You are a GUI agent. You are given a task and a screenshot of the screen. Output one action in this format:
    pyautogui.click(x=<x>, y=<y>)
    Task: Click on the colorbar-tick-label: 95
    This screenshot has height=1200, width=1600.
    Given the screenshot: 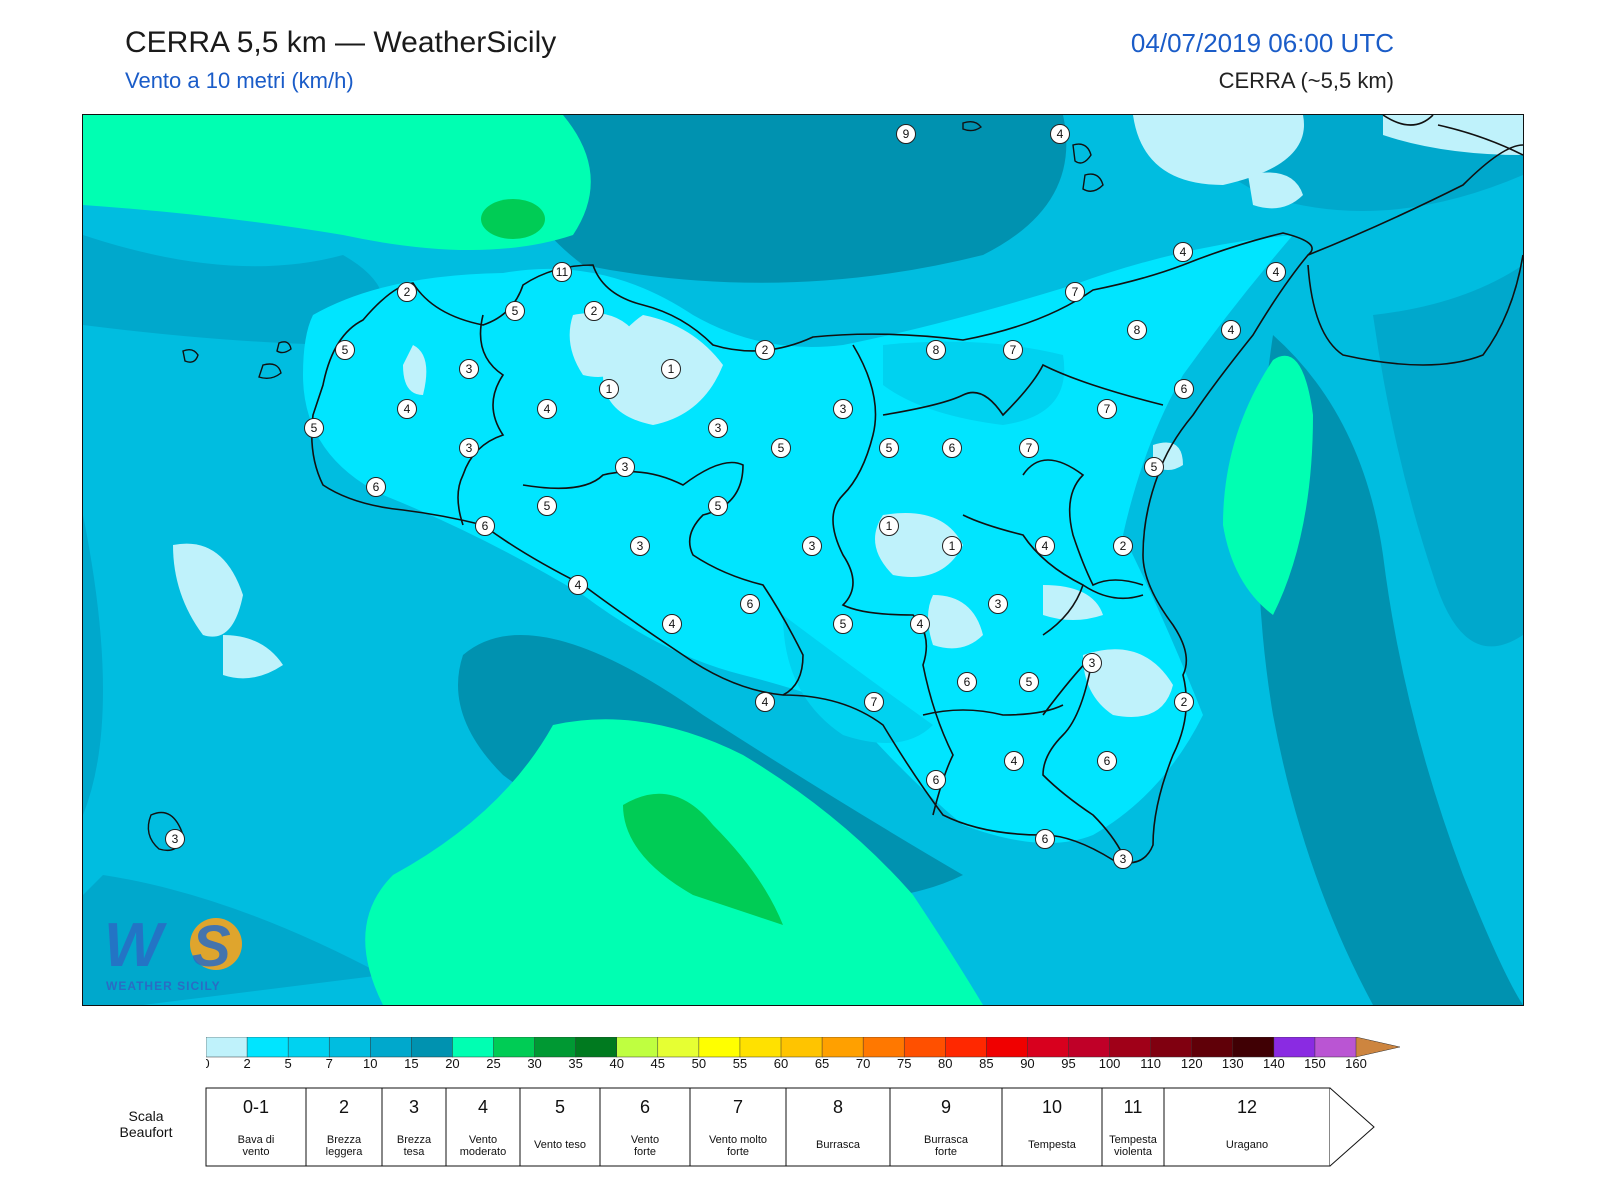 What is the action you would take?
    pyautogui.click(x=1068, y=1062)
    